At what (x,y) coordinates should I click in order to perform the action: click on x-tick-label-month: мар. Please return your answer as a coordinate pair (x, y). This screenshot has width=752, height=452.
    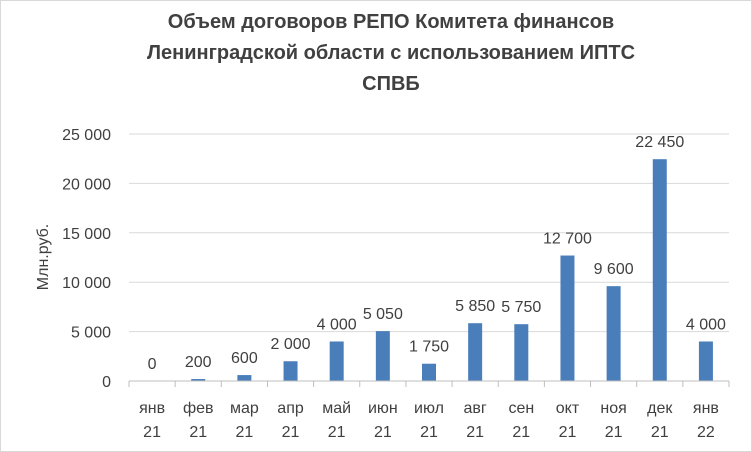
    Looking at the image, I should click on (244, 408).